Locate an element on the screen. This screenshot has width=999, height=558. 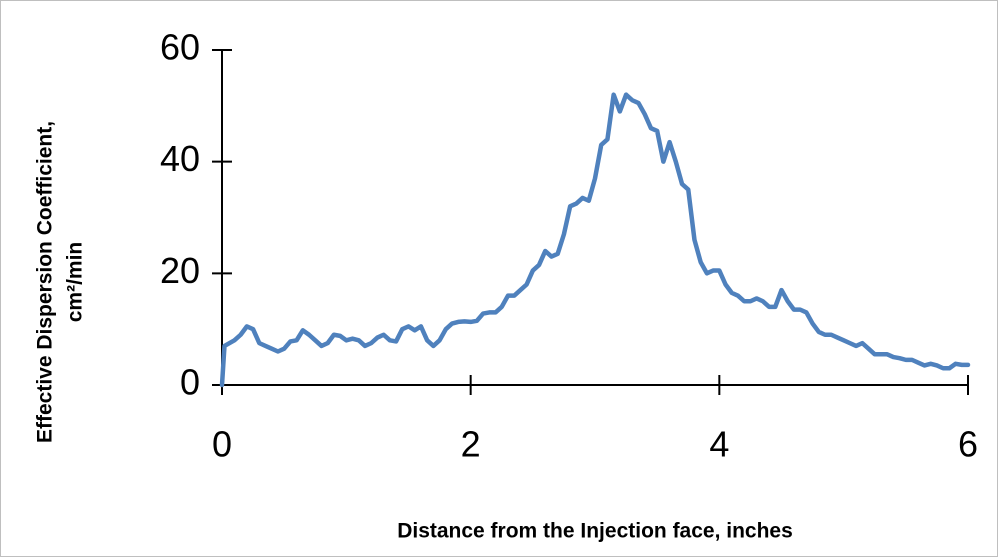
x-tick-label: 4 is located at coordinates (719, 444).